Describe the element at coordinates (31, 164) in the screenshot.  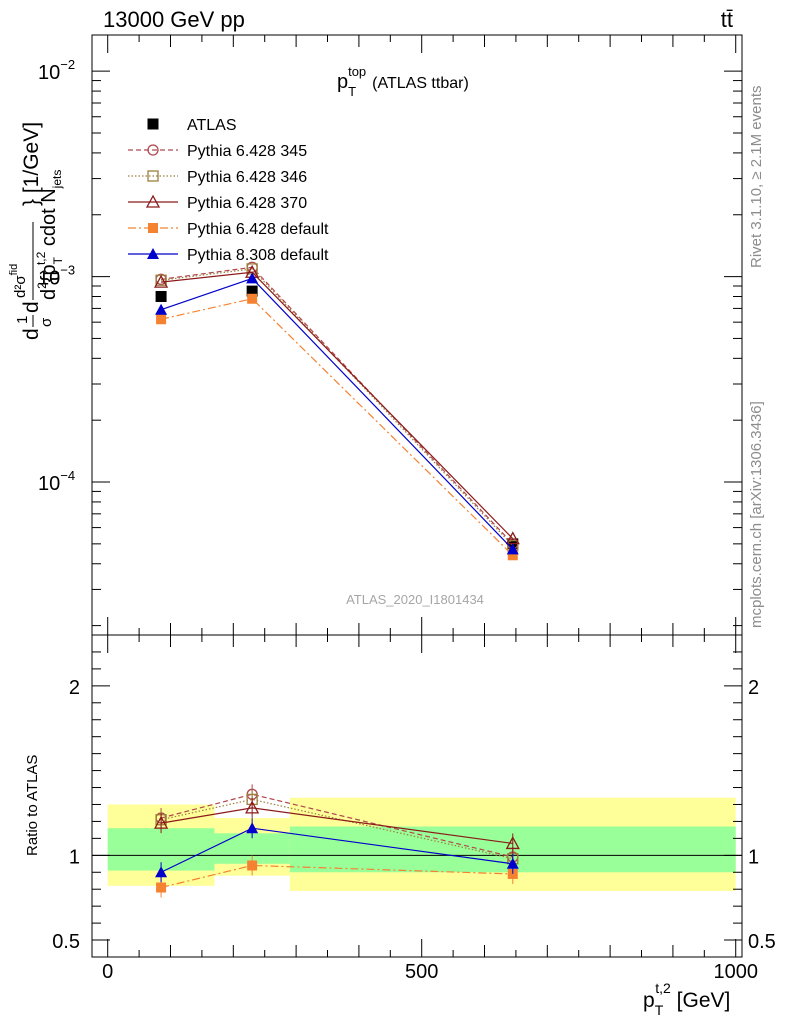
I see `ylabel-units: } [1/GeV]` at that location.